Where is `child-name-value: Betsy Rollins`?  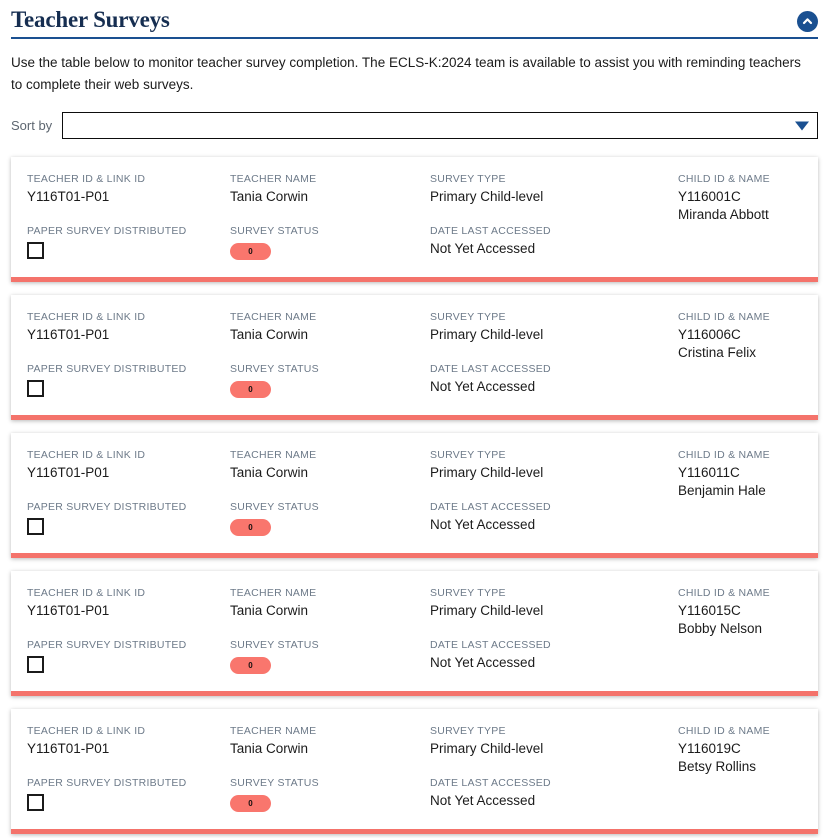
child-name-value: Betsy Rollins is located at coordinates (717, 766).